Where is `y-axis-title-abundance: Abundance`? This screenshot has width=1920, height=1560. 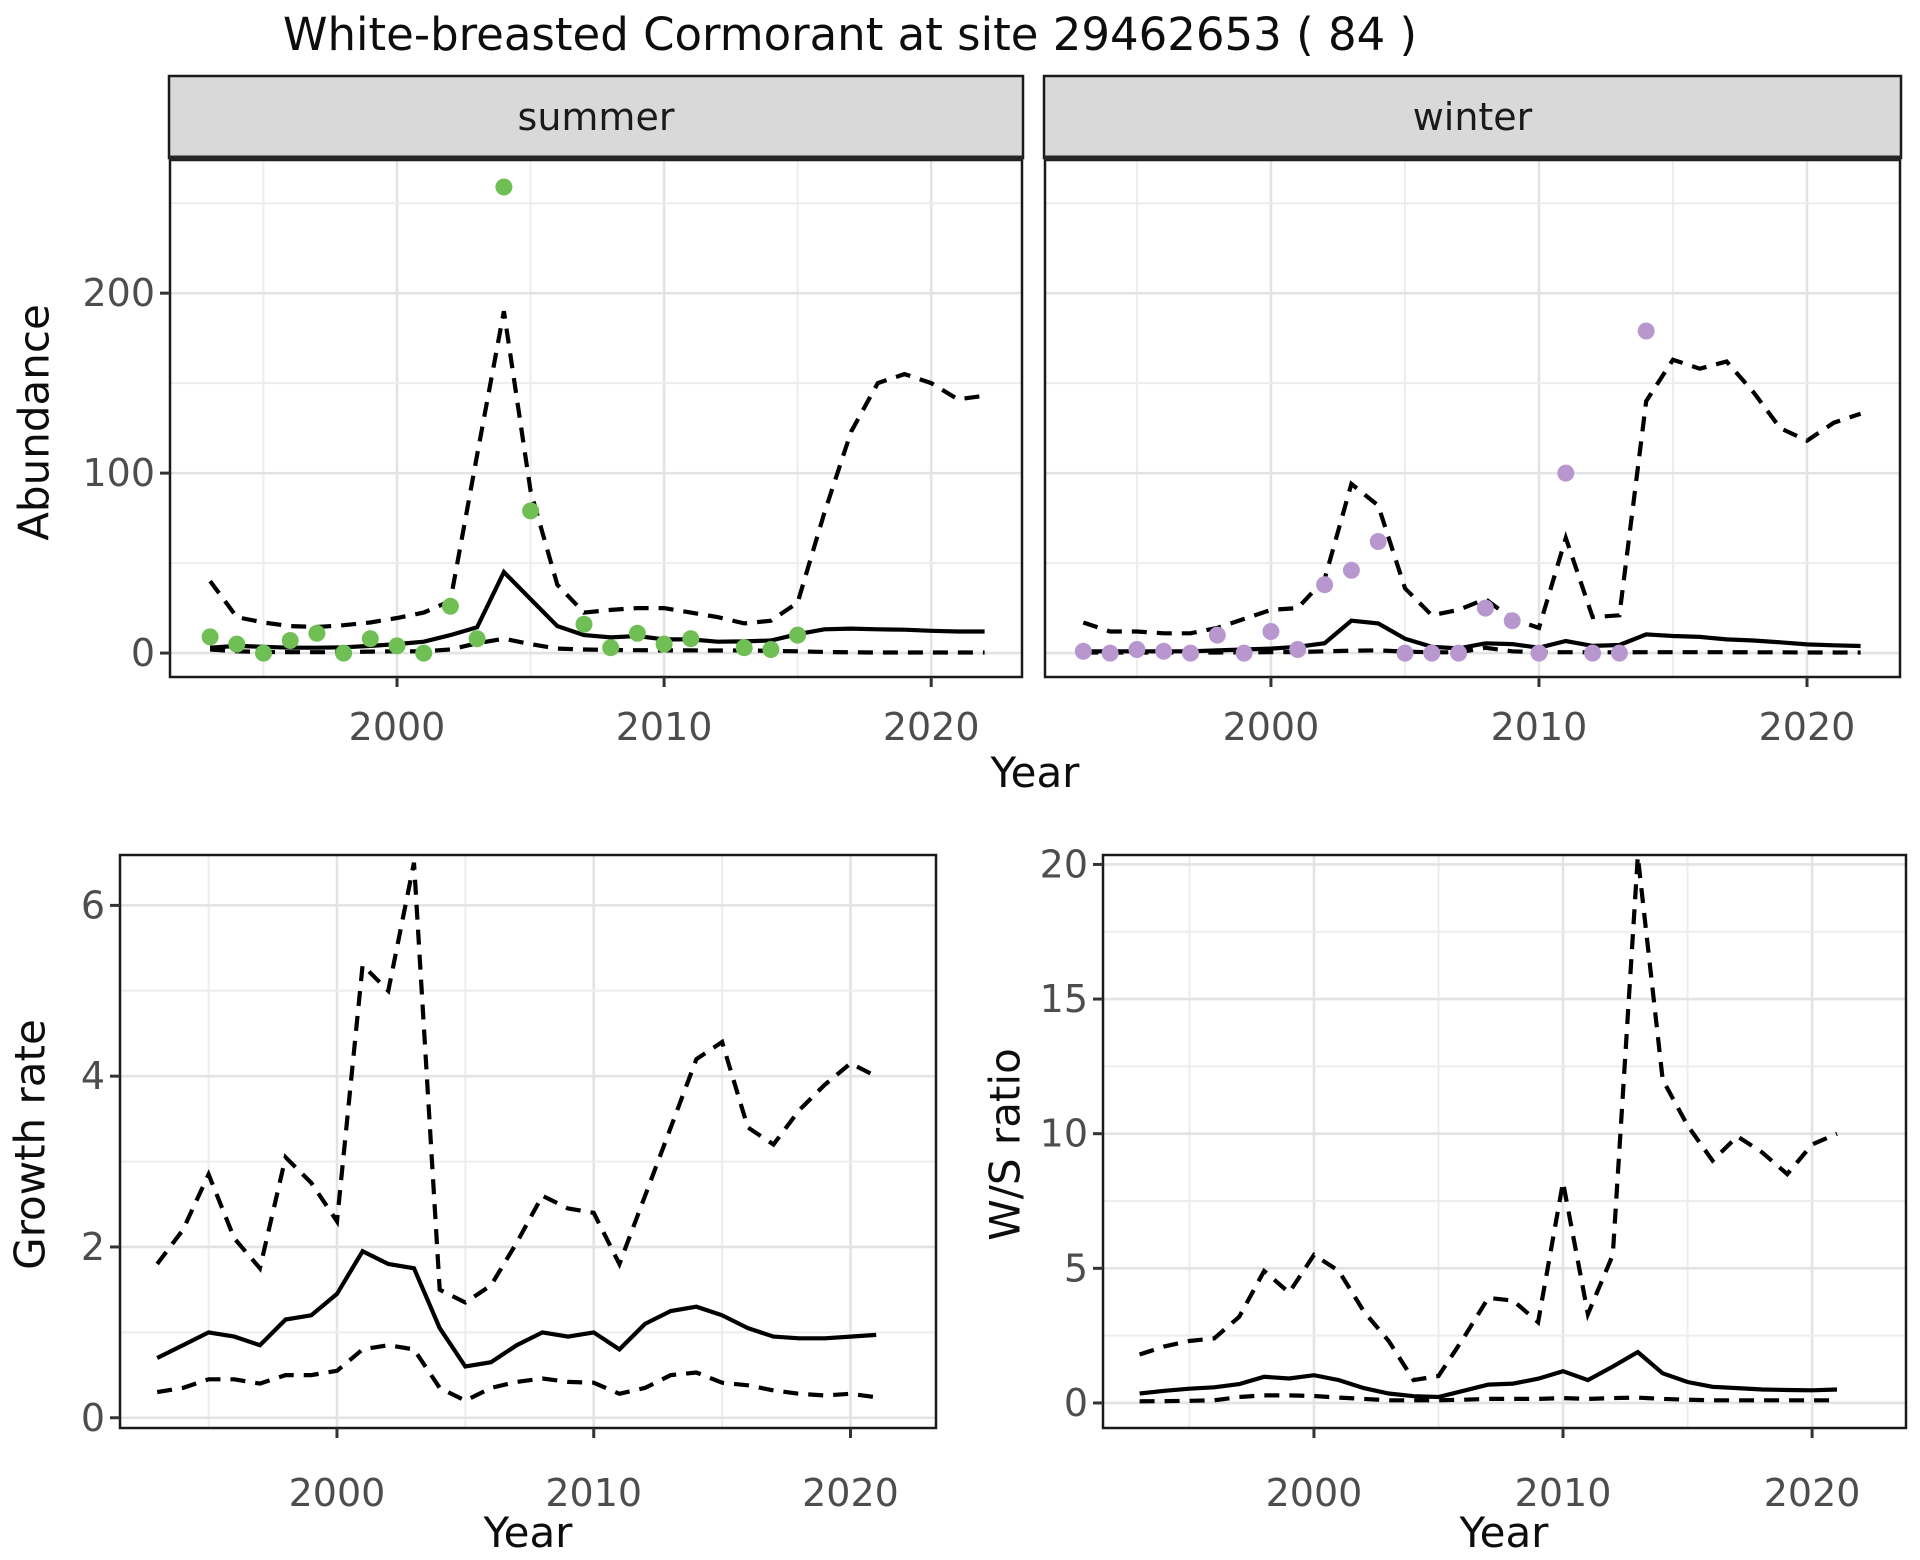 y-axis-title-abundance: Abundance is located at coordinates (34, 422).